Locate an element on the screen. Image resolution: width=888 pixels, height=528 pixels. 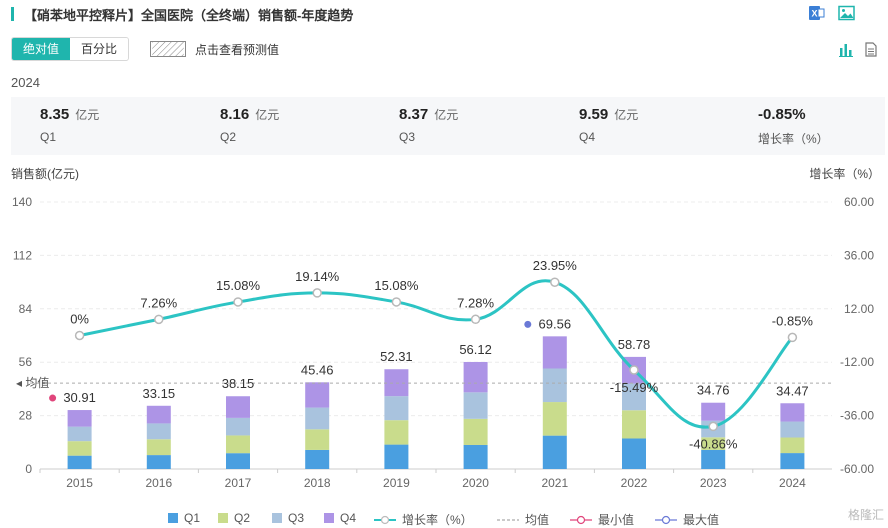
bar-q1-2020 is located at coordinates (475, 456).